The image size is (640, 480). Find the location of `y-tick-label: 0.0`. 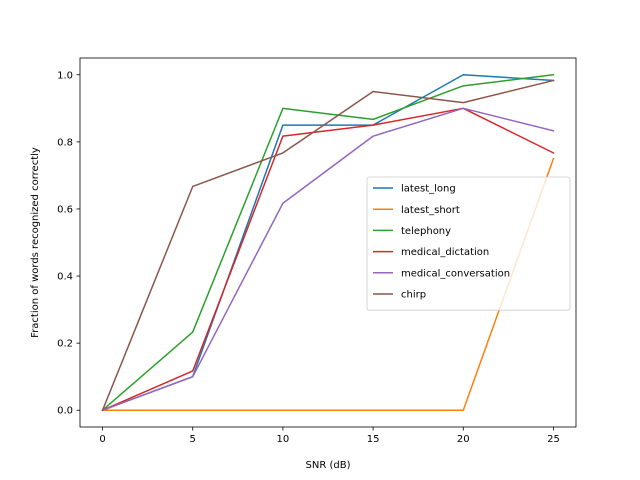

y-tick-label: 0.0 is located at coordinates (65, 411).